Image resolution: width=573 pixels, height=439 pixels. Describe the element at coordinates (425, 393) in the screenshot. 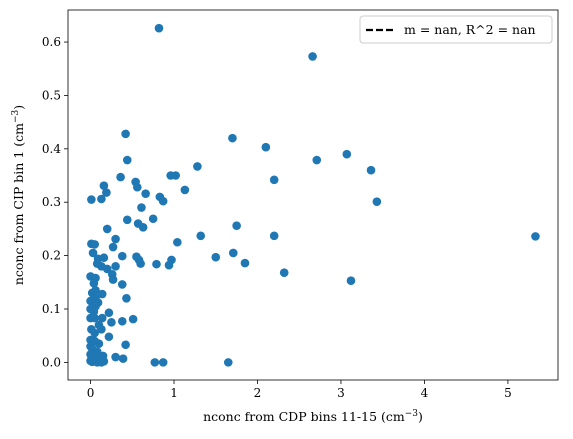

I see `x-tick-label: 4` at that location.